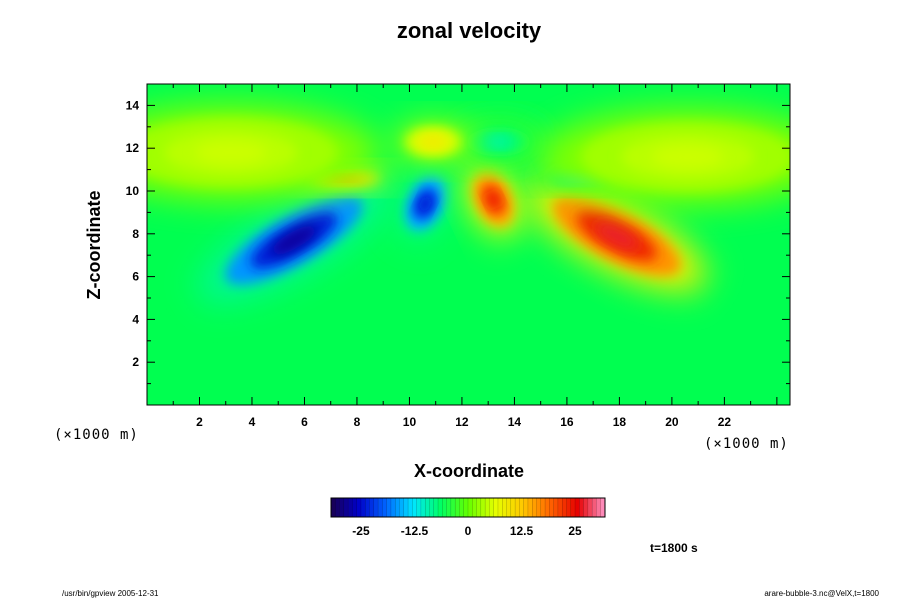  I want to click on x-unit-label: (×1000 m), so click(746, 444).